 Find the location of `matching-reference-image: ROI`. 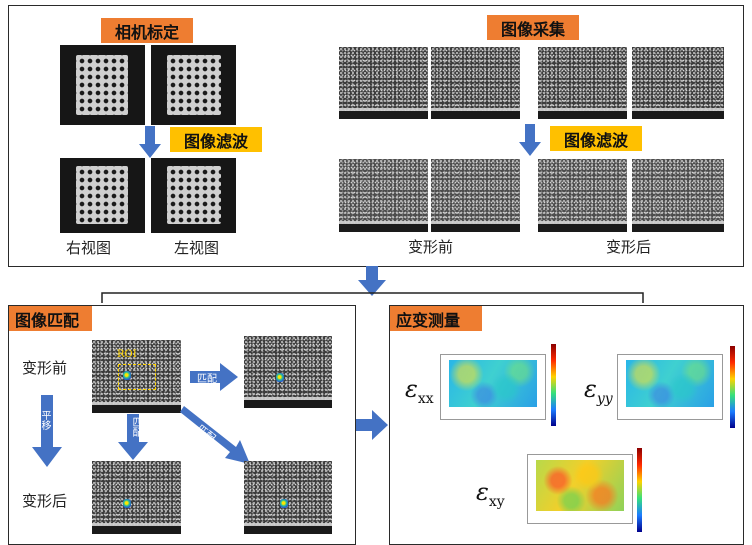

matching-reference-image: ROI is located at coordinates (136, 376).